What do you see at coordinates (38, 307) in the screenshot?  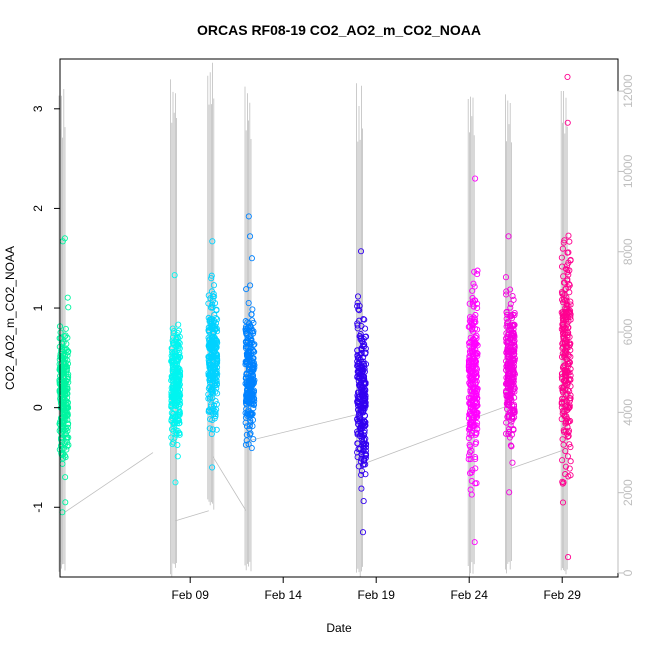 I see `y-tick-label-2: 1` at bounding box center [38, 307].